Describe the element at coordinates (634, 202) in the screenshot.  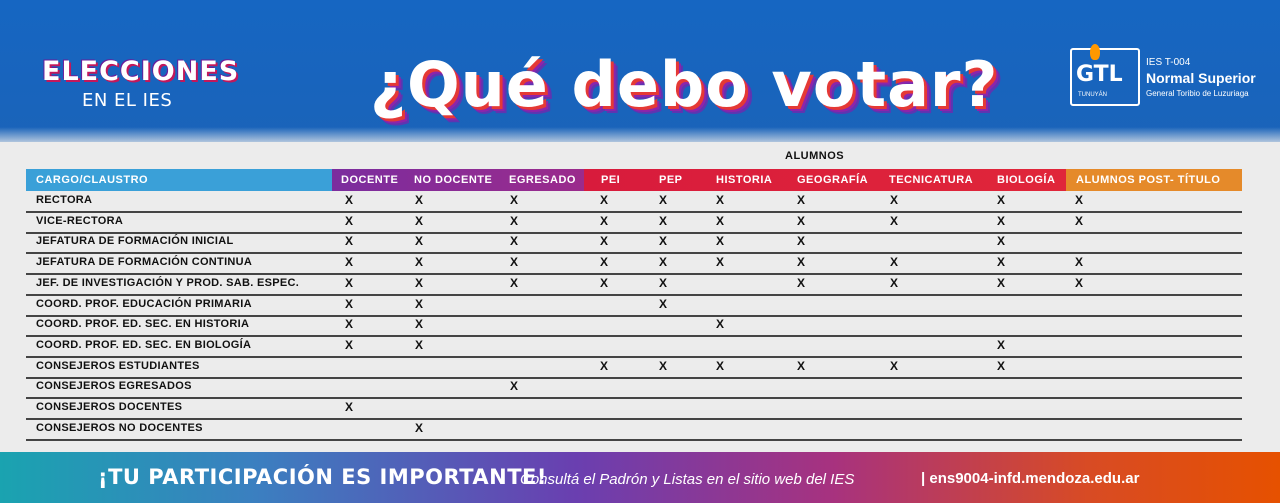
I see `table-row: RECTORA X X X X X X X X X X` at that location.